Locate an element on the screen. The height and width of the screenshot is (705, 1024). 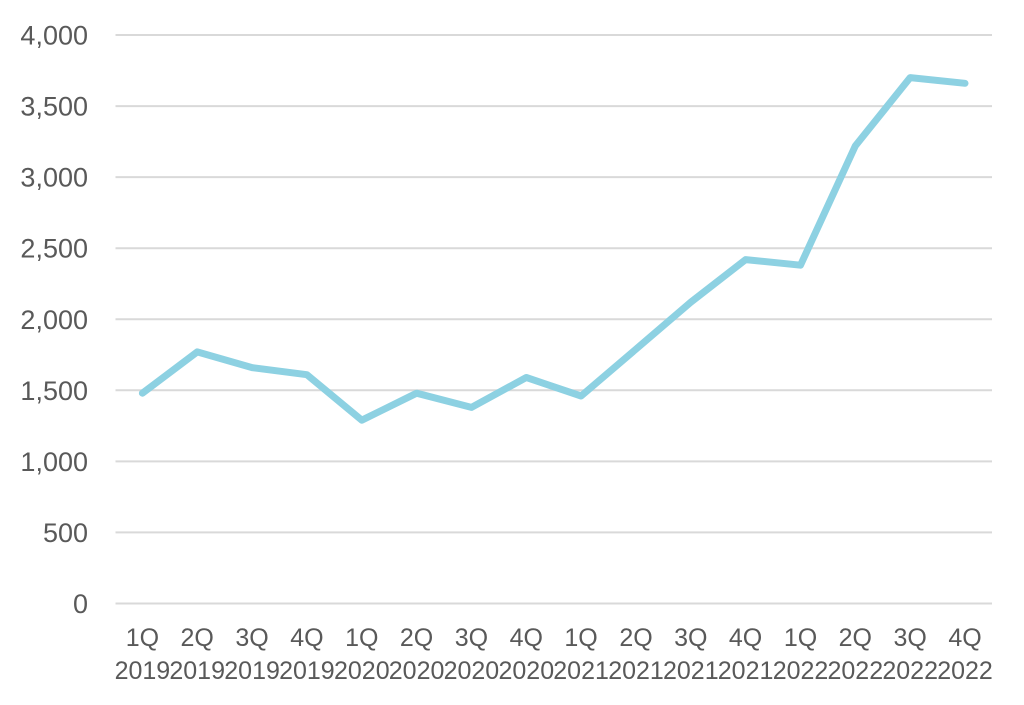
y-axis-tick-label: 4,000 is located at coordinates (54, 36).